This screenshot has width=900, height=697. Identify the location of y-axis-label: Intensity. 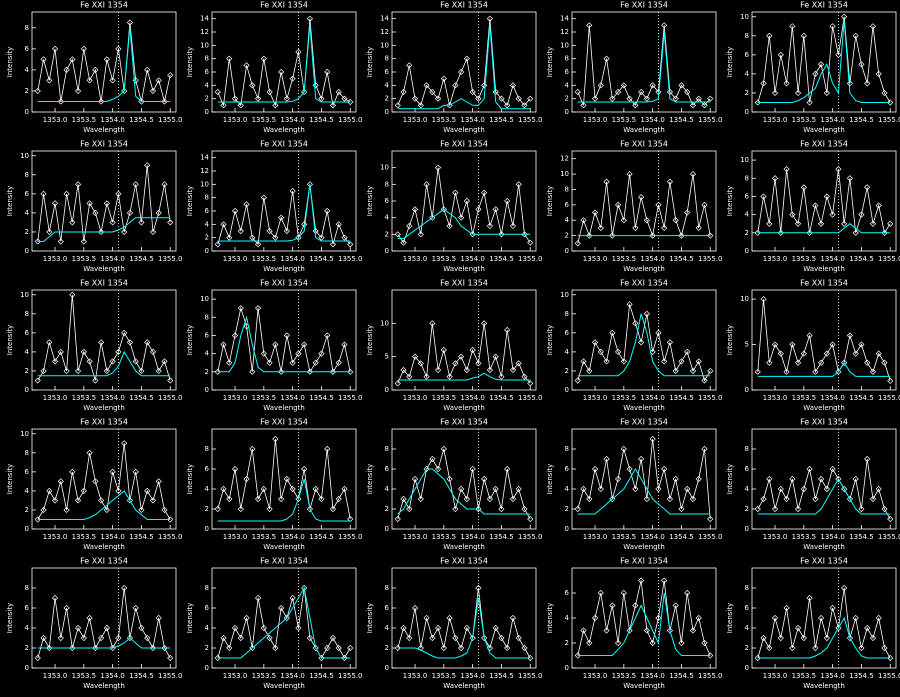
(370, 618).